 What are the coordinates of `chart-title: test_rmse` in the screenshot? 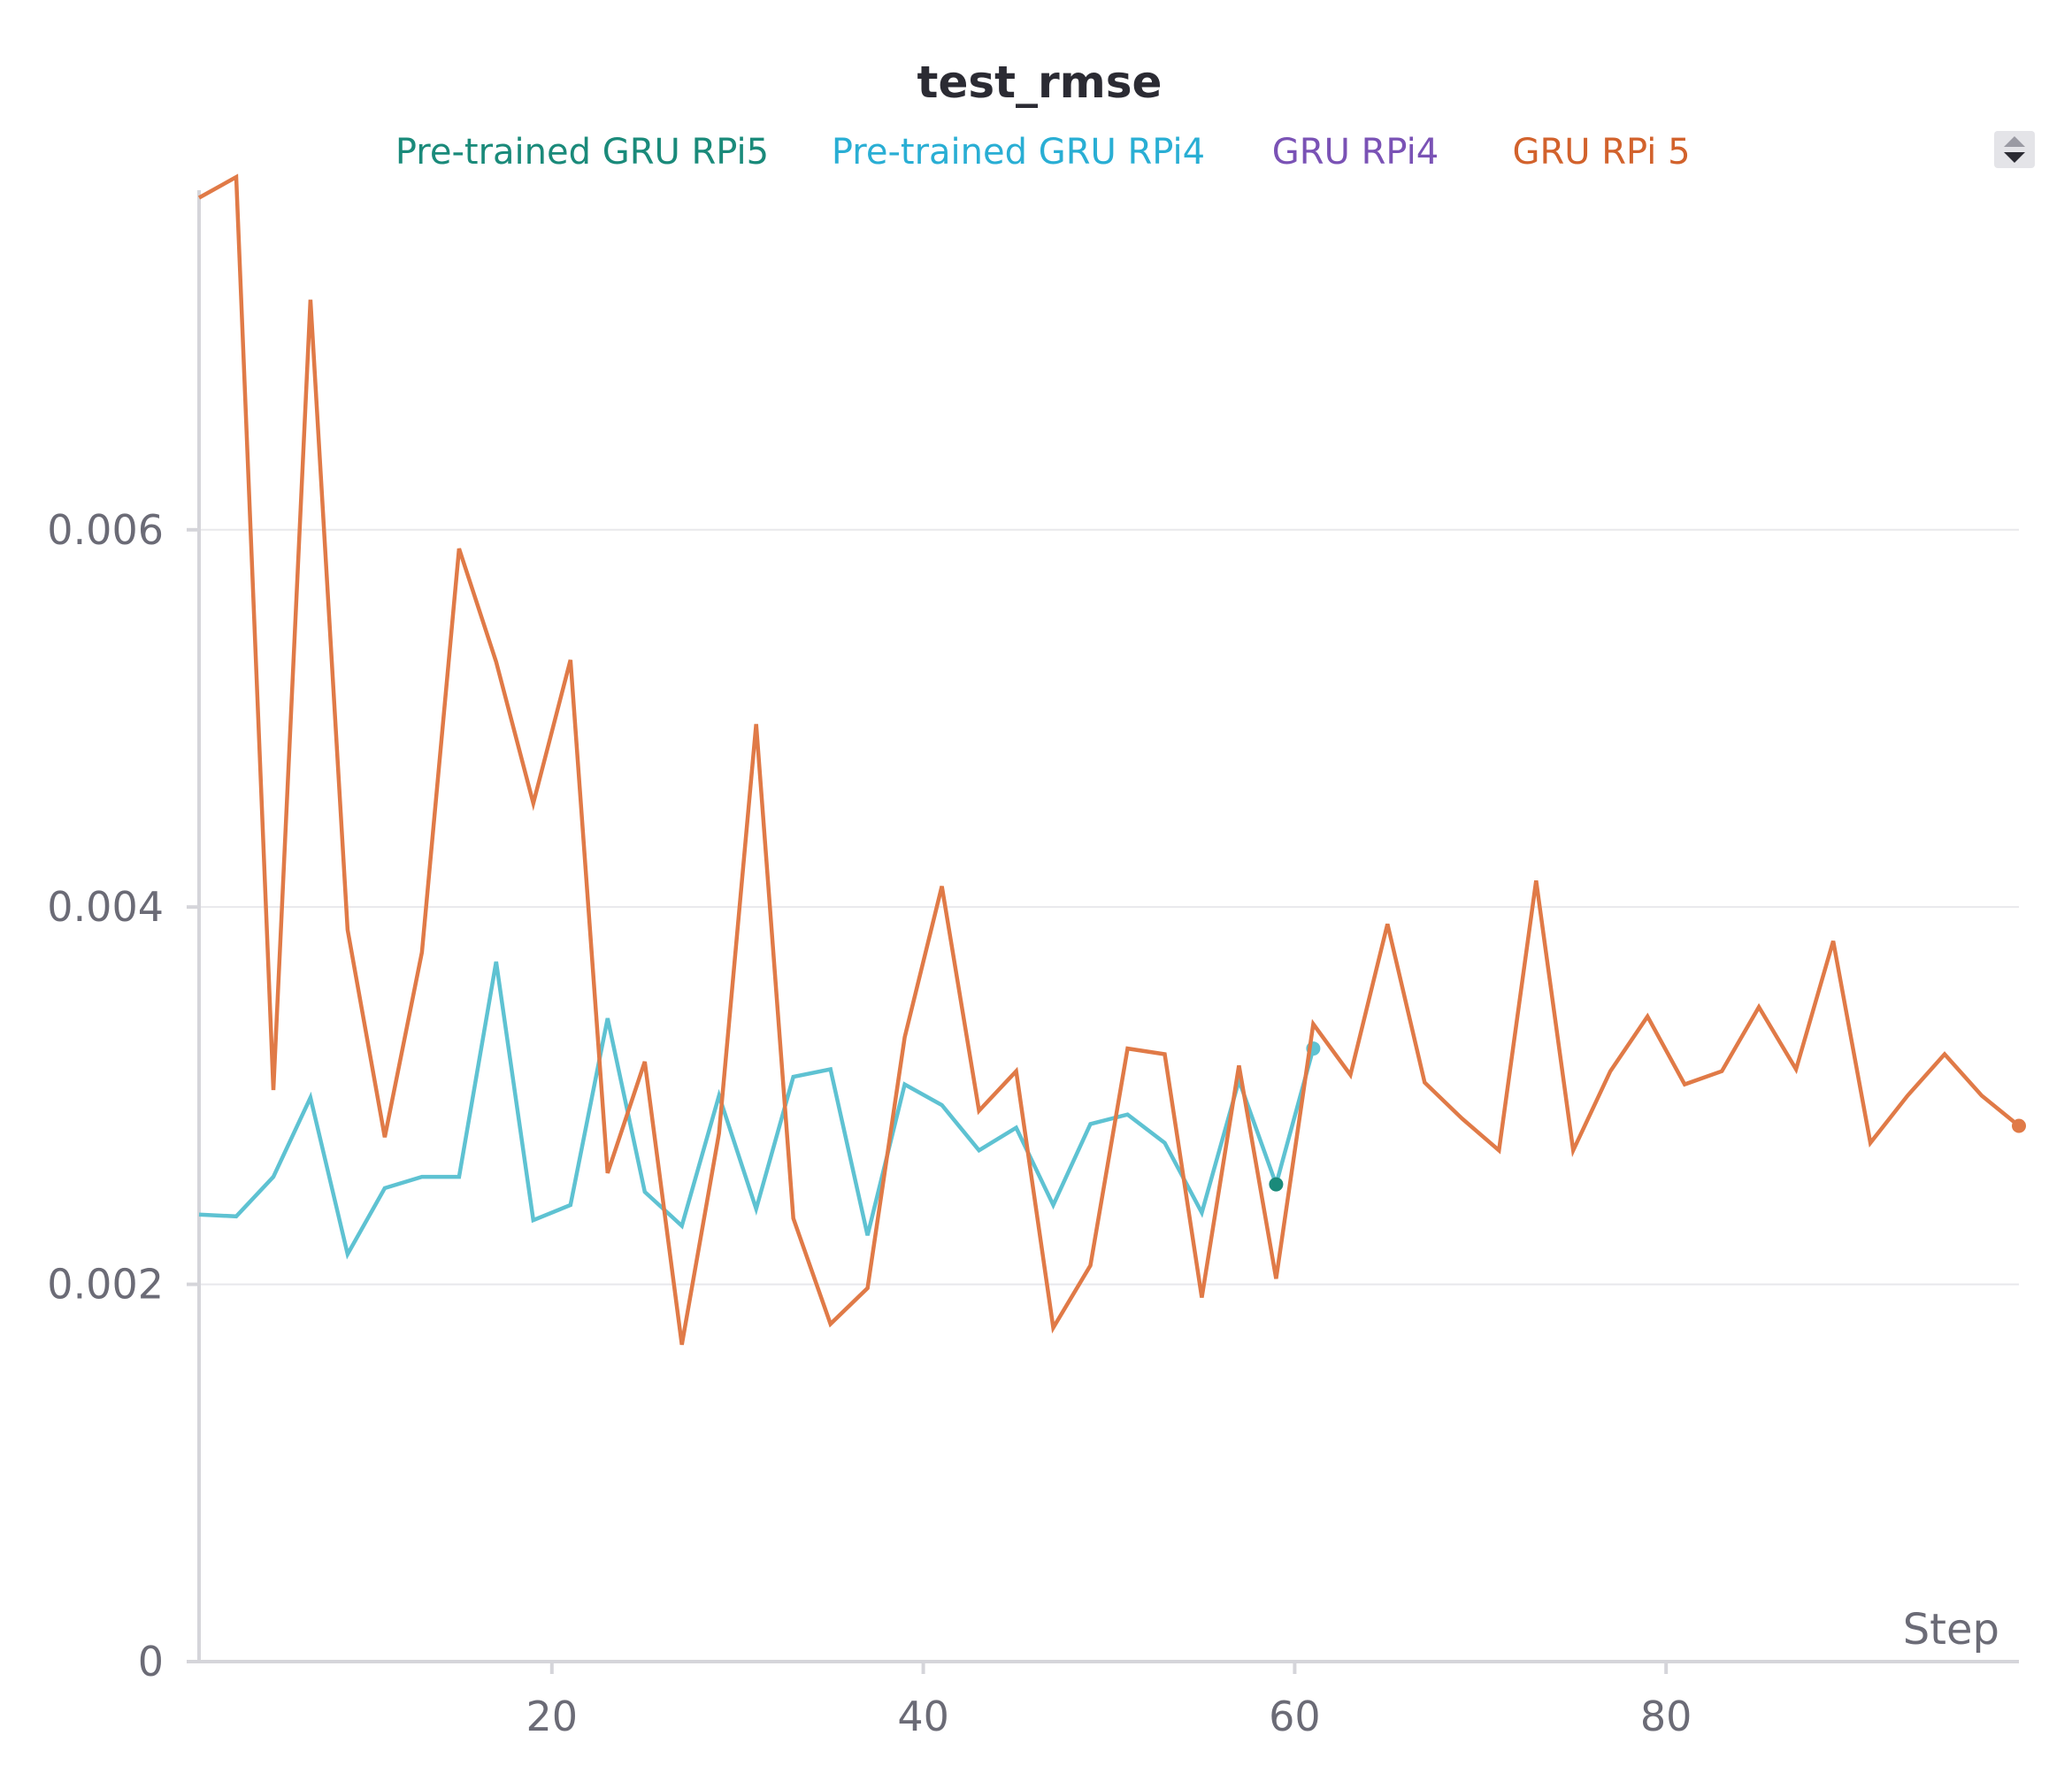 It's located at (1040, 83).